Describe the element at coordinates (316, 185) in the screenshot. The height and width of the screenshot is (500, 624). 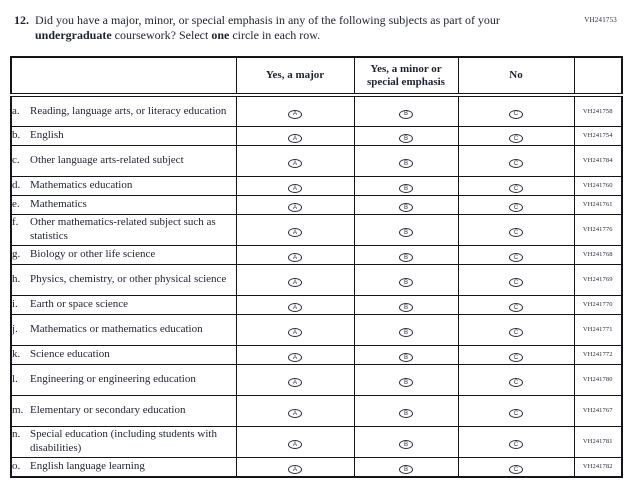
I see `table-row: d. Mathematics education A B C VH241760` at that location.